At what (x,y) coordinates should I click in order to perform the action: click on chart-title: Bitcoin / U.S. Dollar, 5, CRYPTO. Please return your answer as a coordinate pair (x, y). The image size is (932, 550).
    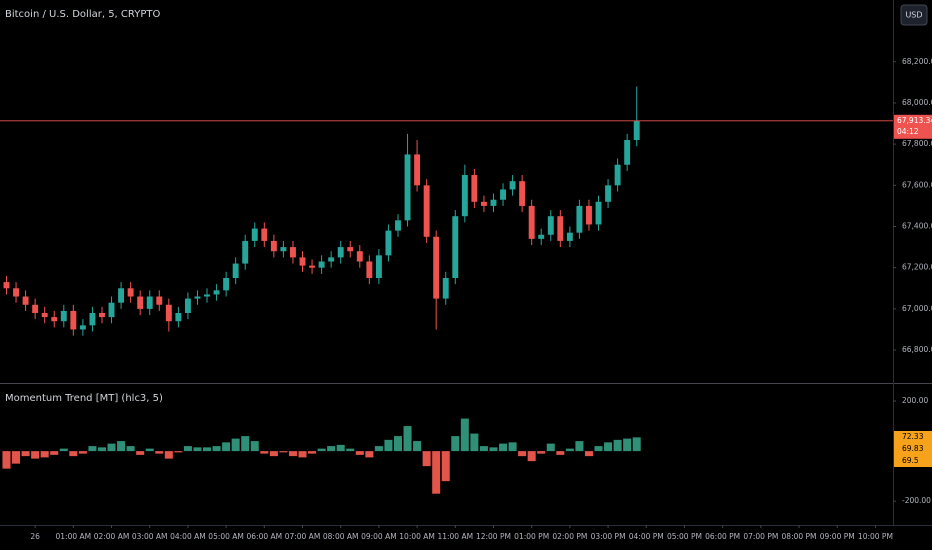
    Looking at the image, I should click on (82, 14).